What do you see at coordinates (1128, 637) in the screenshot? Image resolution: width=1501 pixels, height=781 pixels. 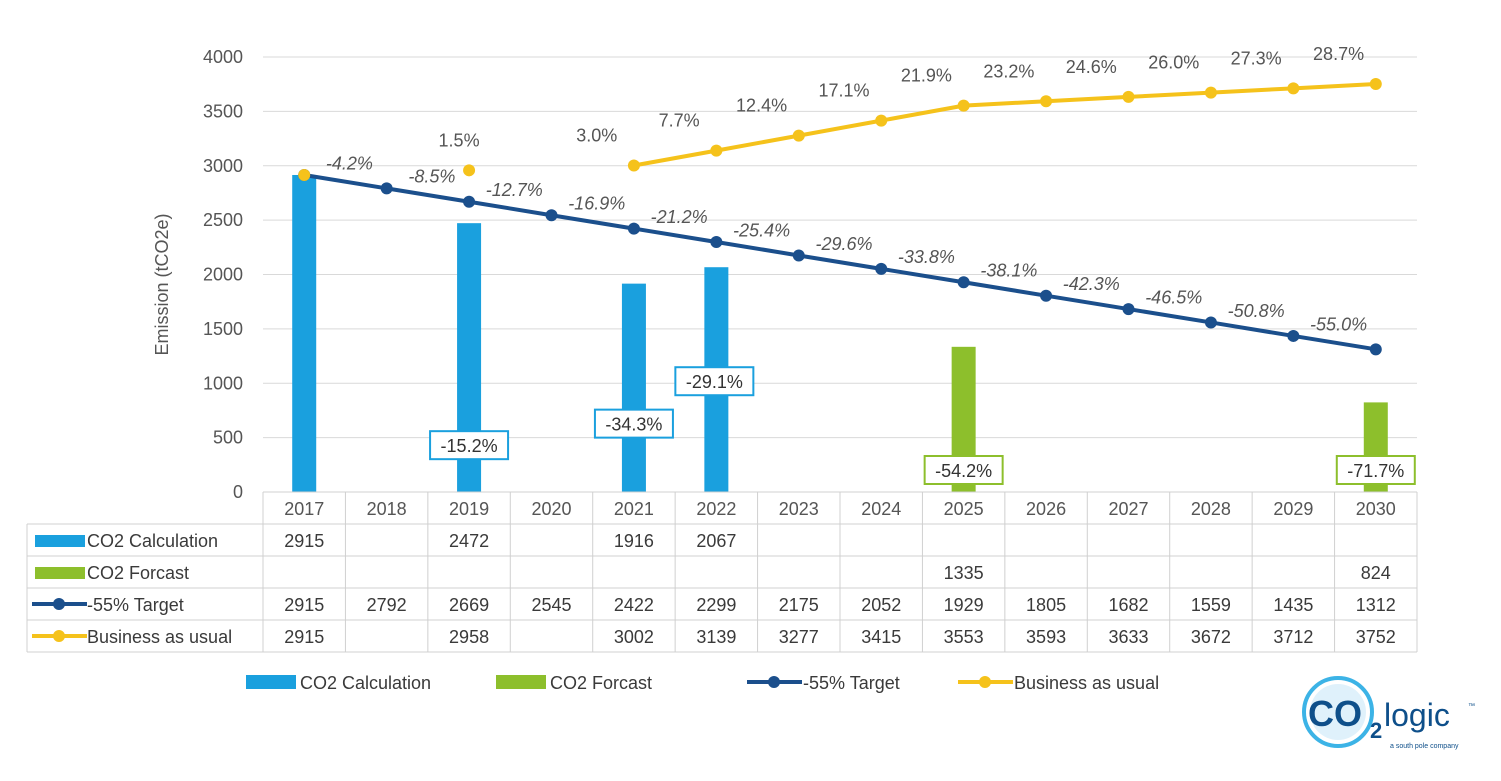 I see `table-cell: 3633` at bounding box center [1128, 637].